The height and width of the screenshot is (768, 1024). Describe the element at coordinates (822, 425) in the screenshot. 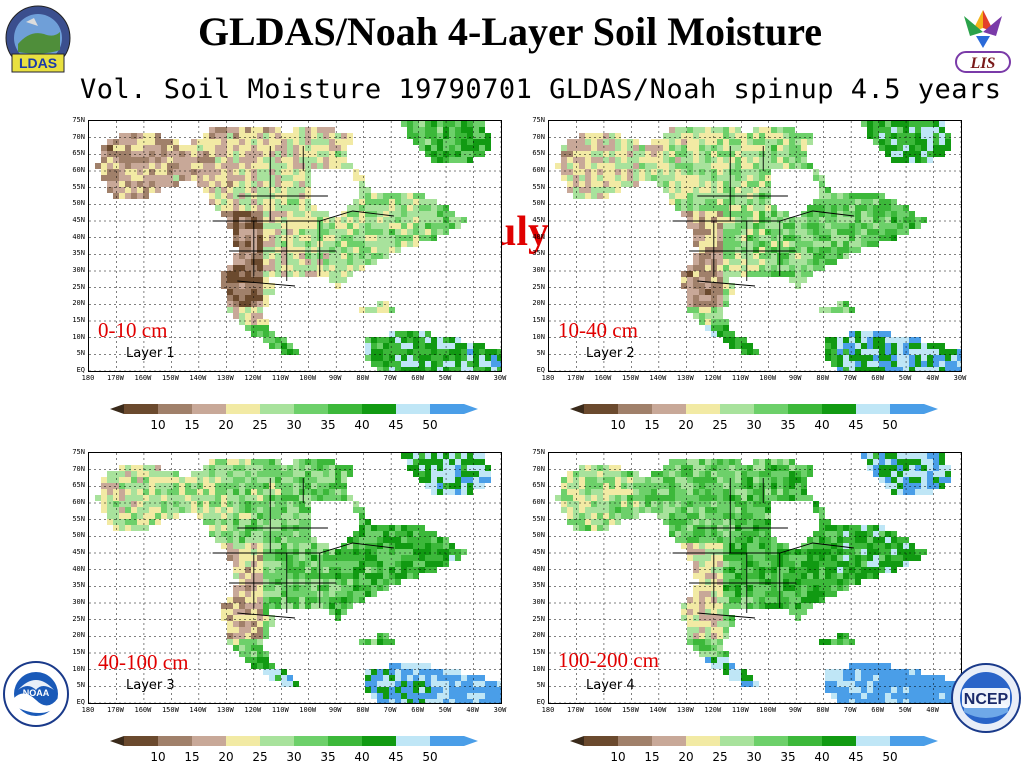

I see `colorbar-tick-label: 40` at that location.